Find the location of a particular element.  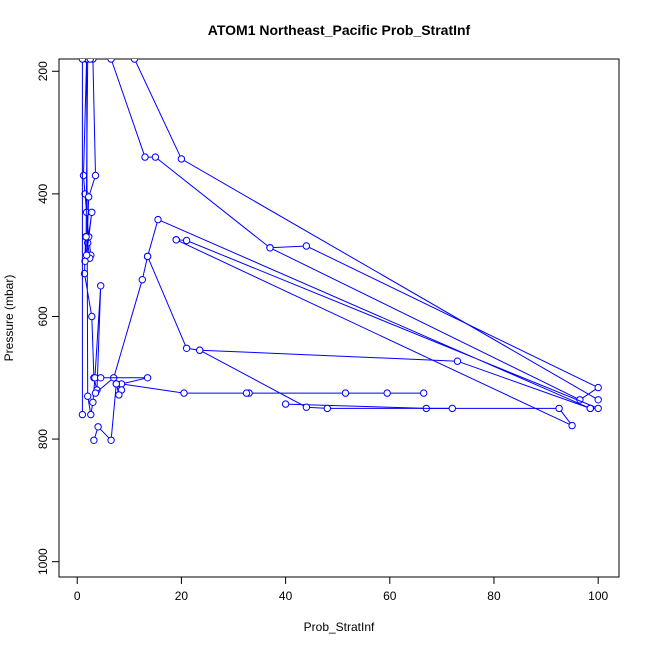

y-tick-label: 200 is located at coordinates (43, 71).